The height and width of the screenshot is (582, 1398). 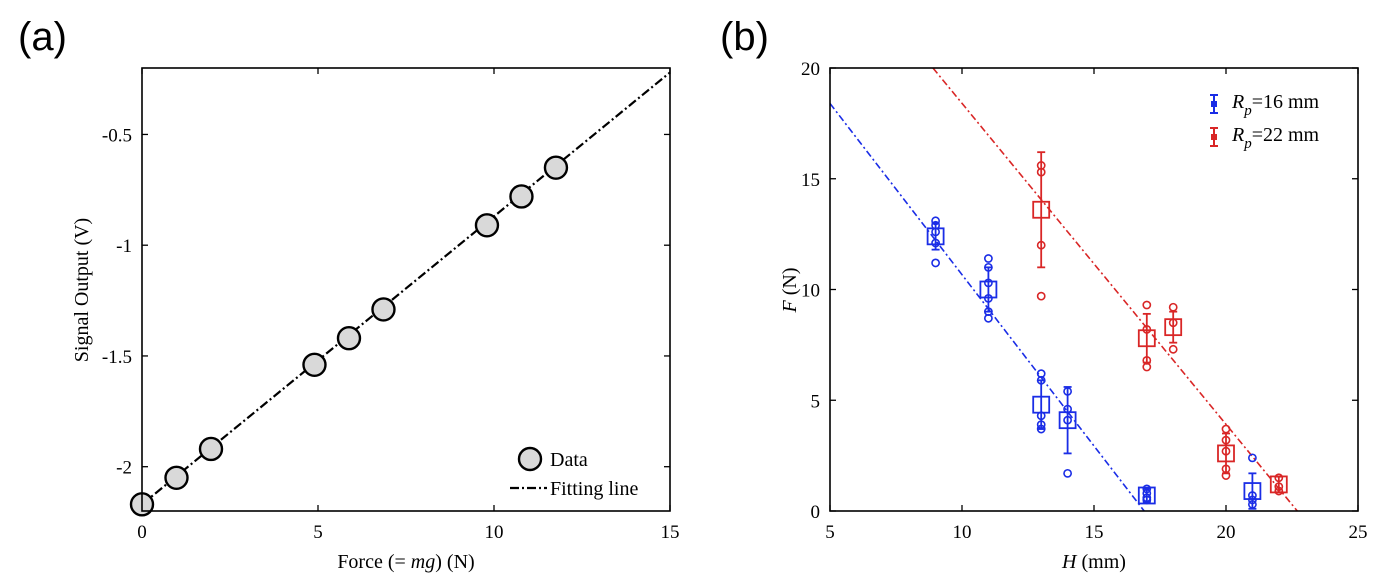 What do you see at coordinates (816, 401) in the screenshot?
I see `panel-b-y-tick-label: 5` at bounding box center [816, 401].